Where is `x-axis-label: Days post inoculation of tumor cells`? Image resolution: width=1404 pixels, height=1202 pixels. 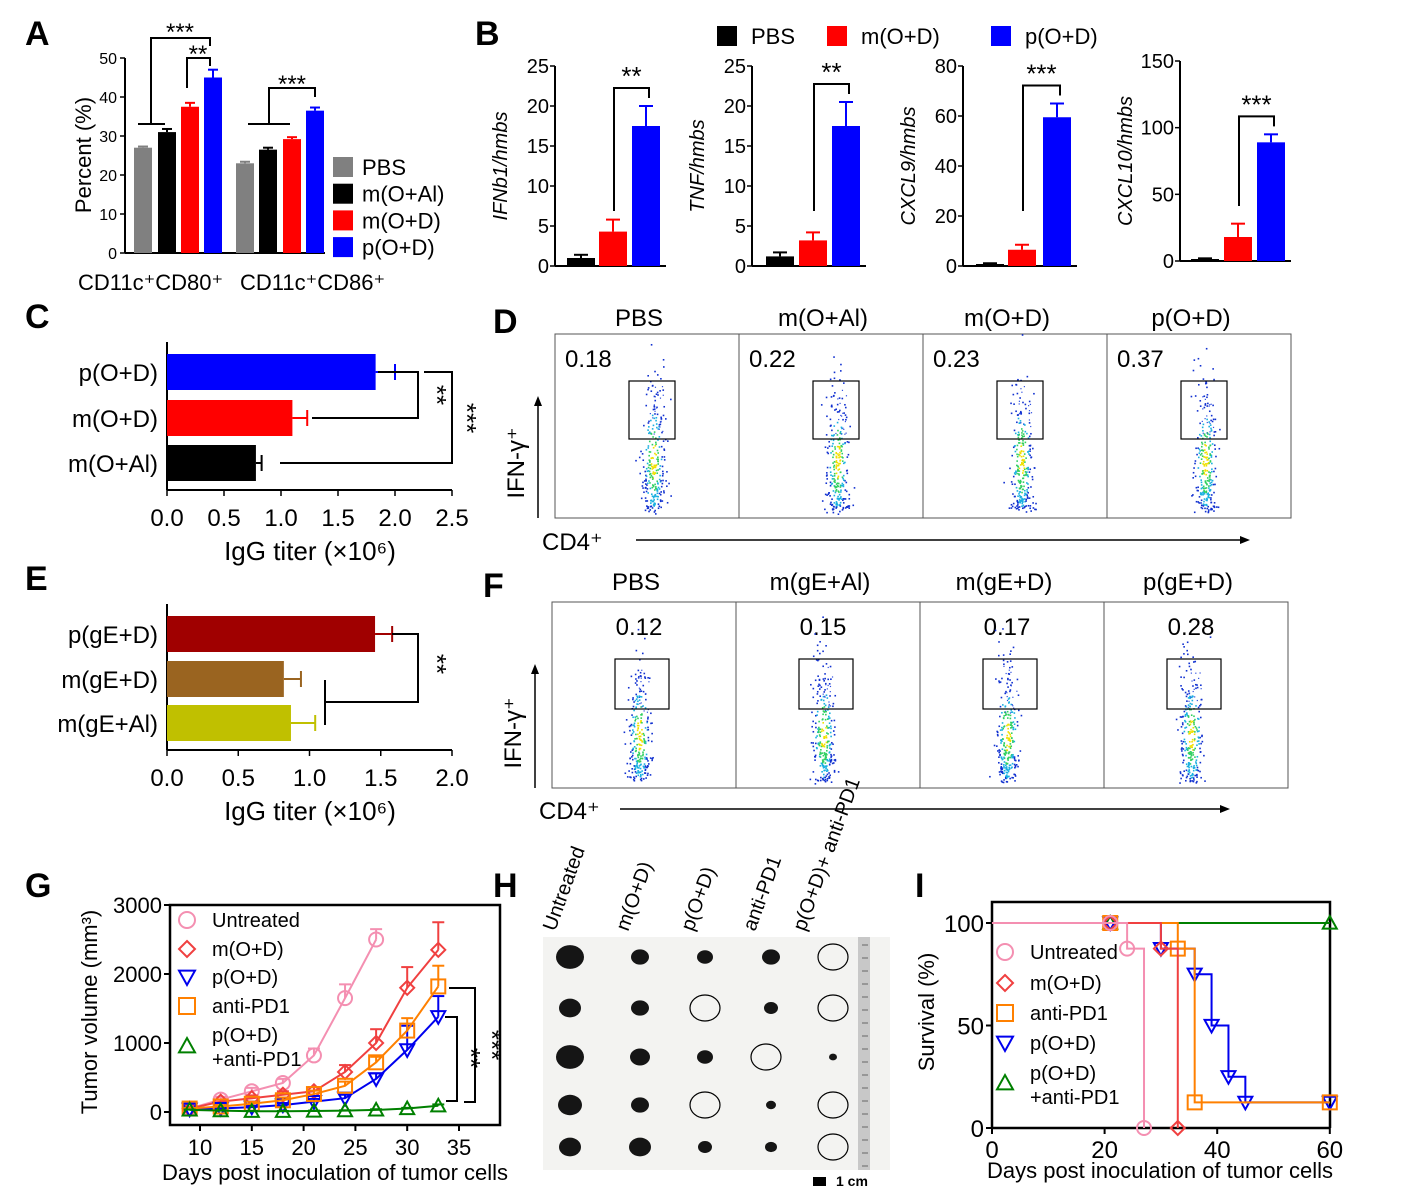
x-axis-label: Days post inoculation of tumor cells is located at coordinates (1160, 1170).